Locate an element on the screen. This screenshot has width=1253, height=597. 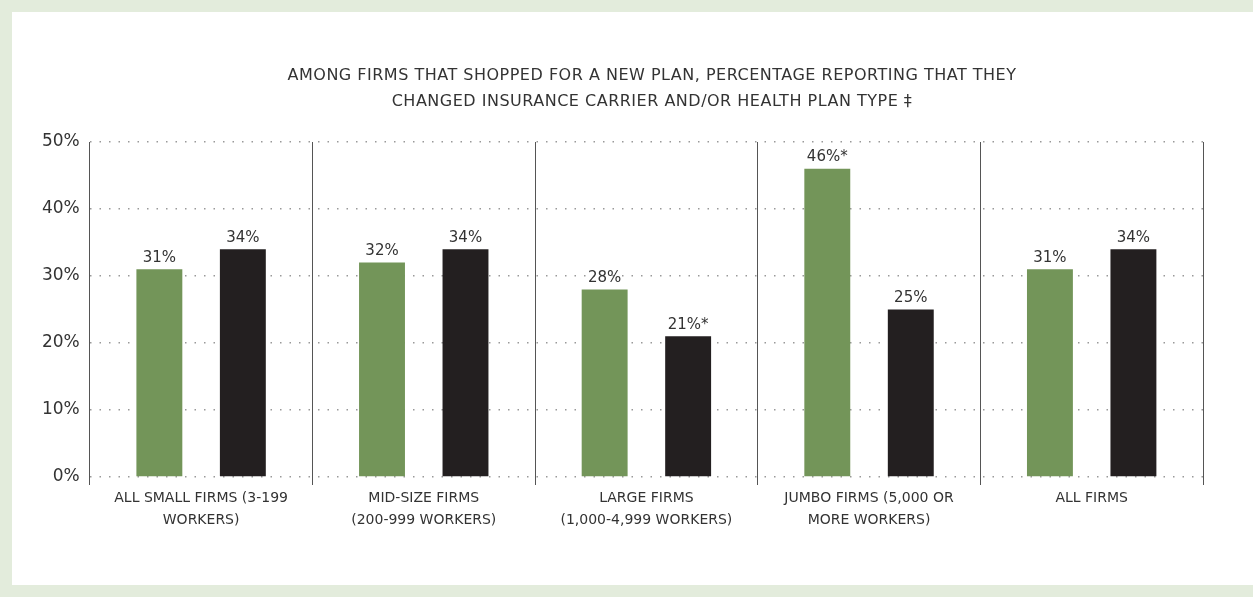
x-tick-label: LARGE FIRMS (1,000-4,999 WORKERS) is located at coordinates (646, 507).